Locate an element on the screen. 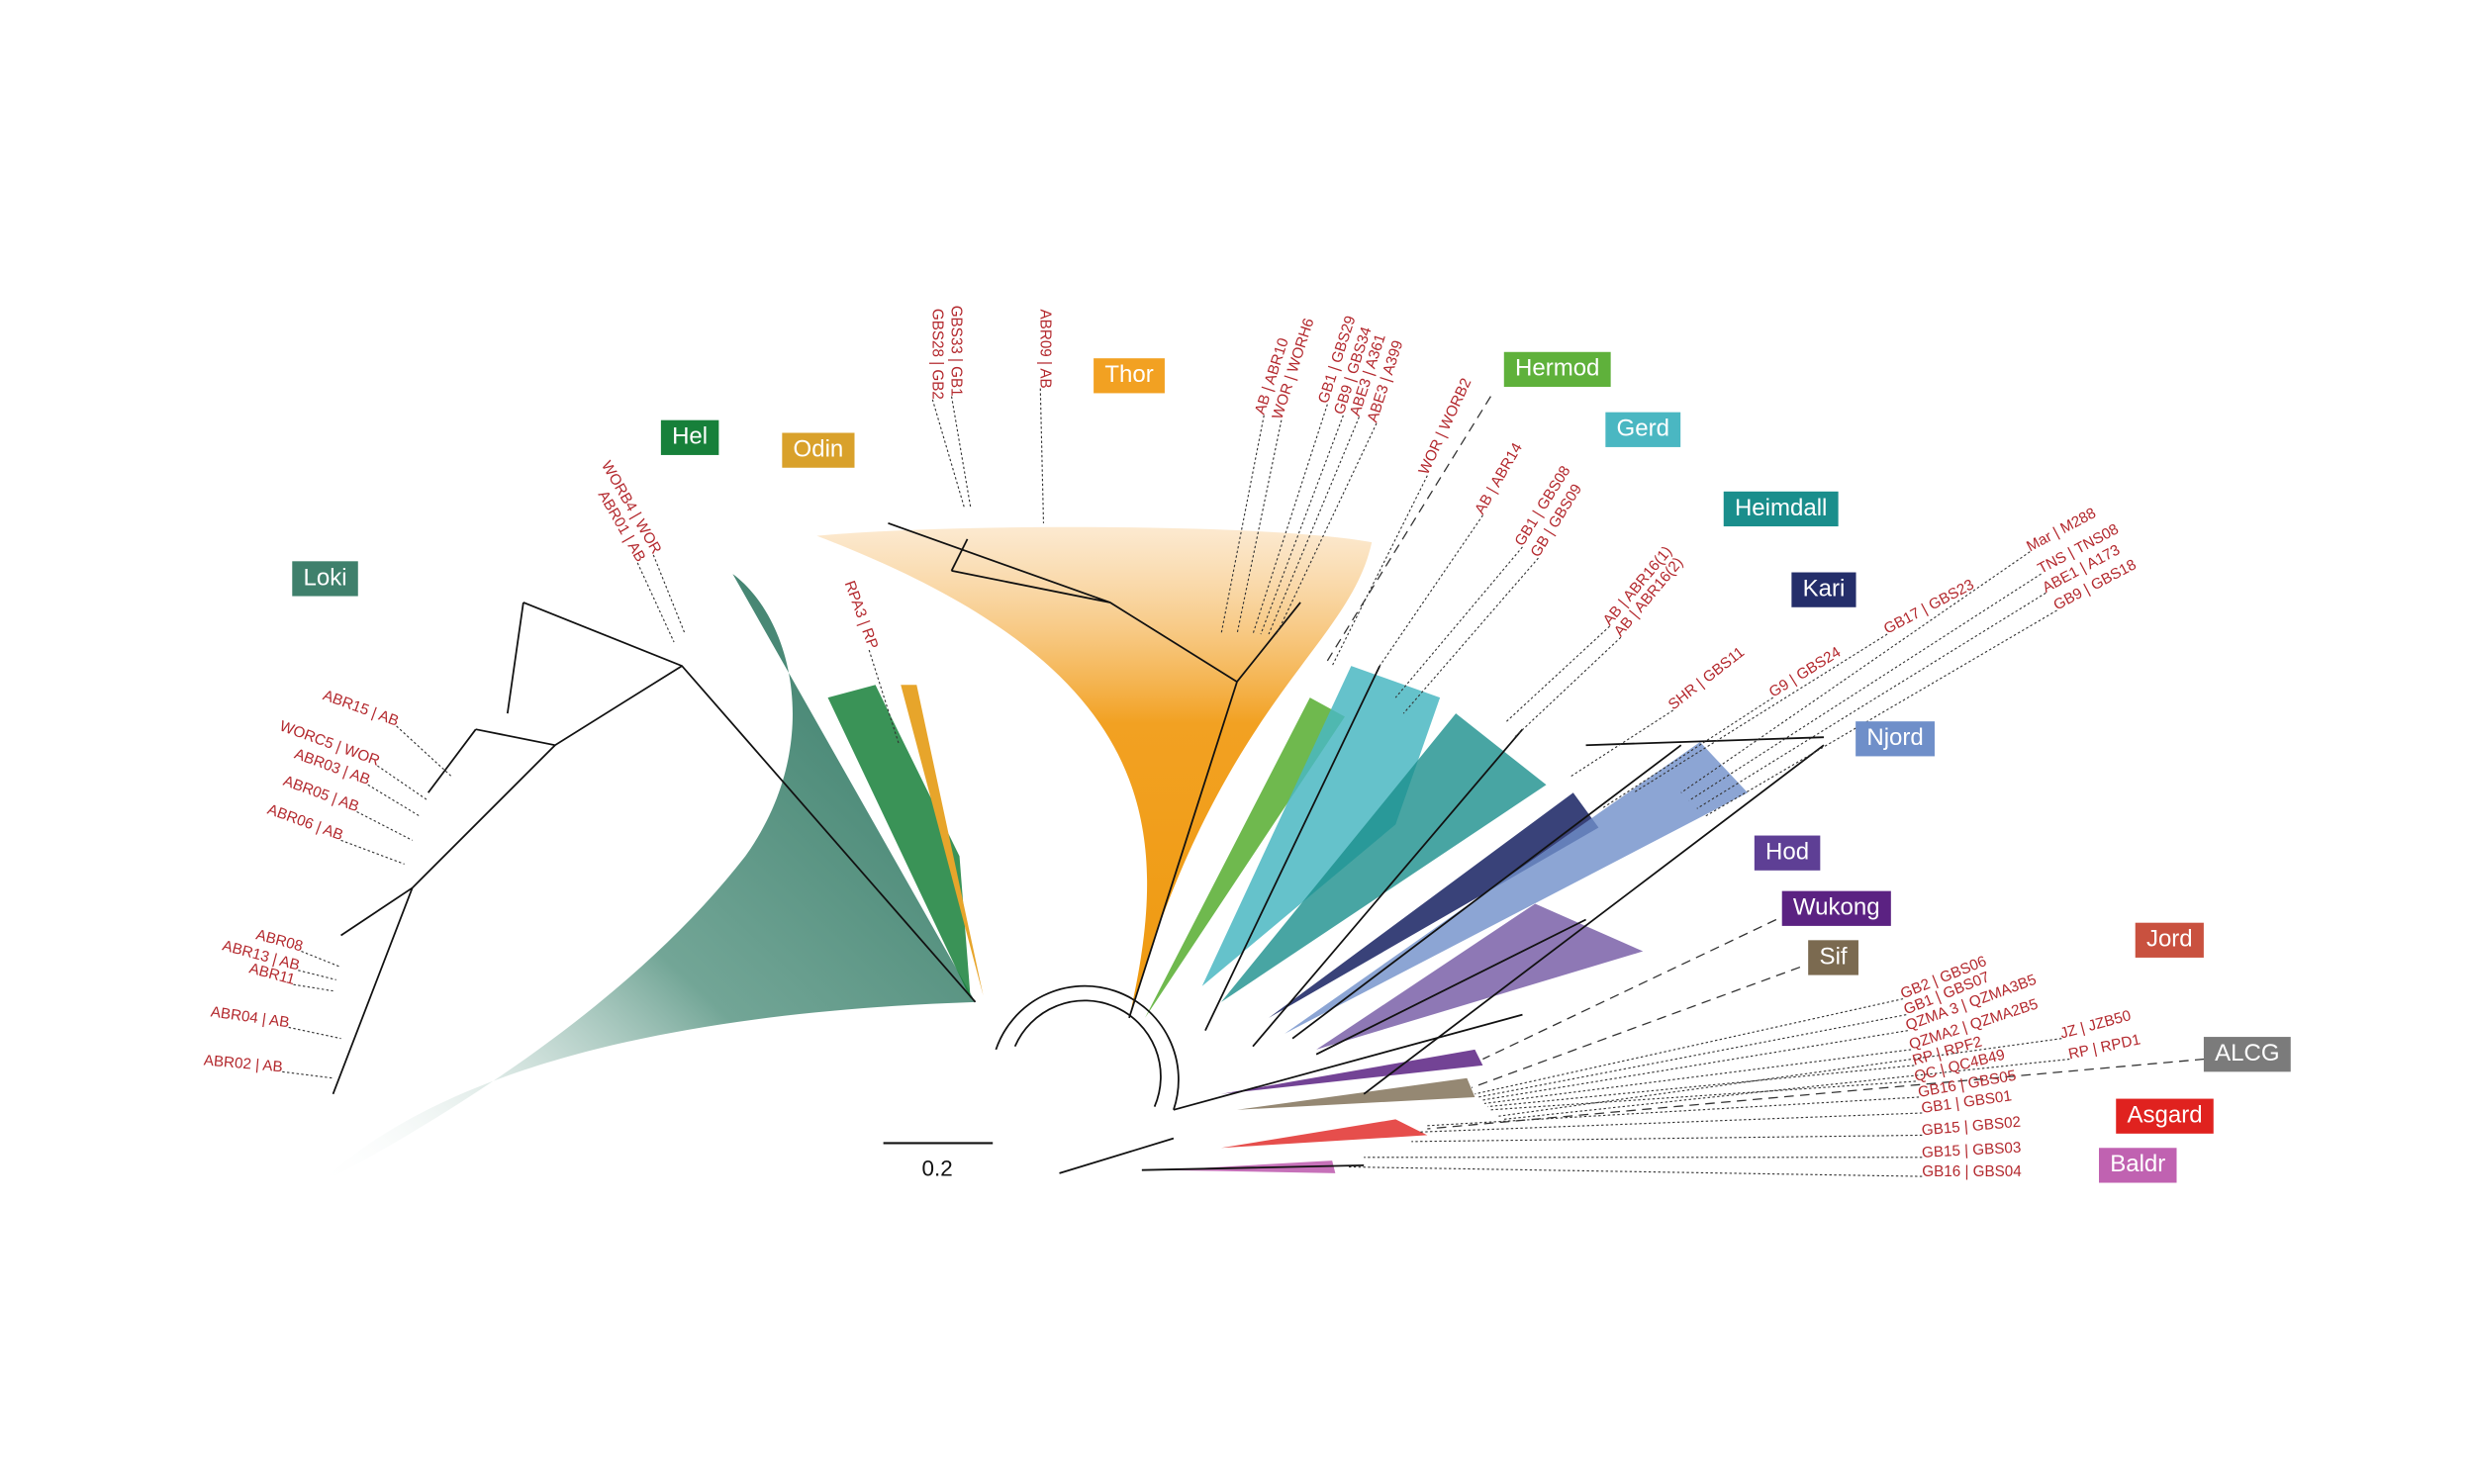  clade-label: Gerd is located at coordinates (1643, 429).